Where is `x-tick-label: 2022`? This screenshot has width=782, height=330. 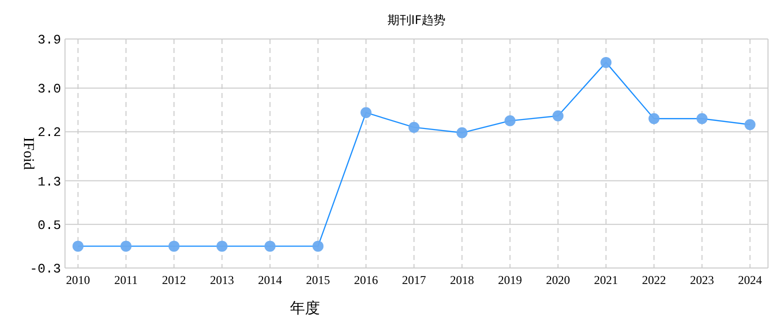 x-tick-label: 2022 is located at coordinates (654, 280).